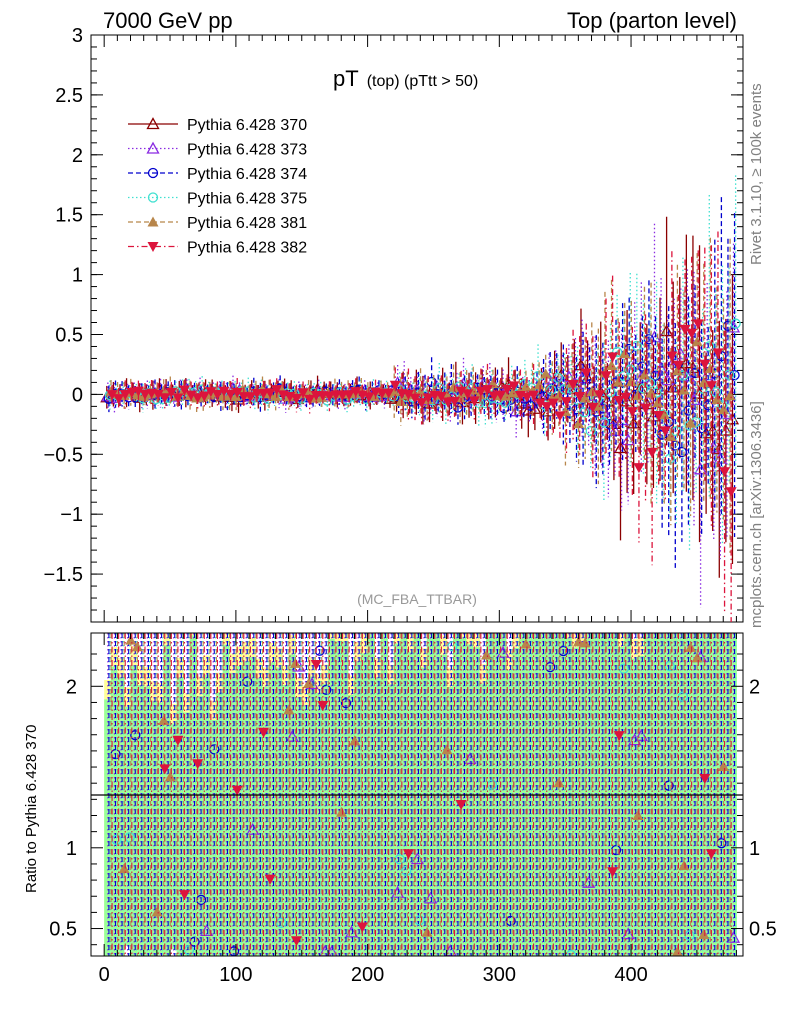 The width and height of the screenshot is (786, 1024). I want to click on legend-label: Pythia 6.428 375, so click(247, 199).